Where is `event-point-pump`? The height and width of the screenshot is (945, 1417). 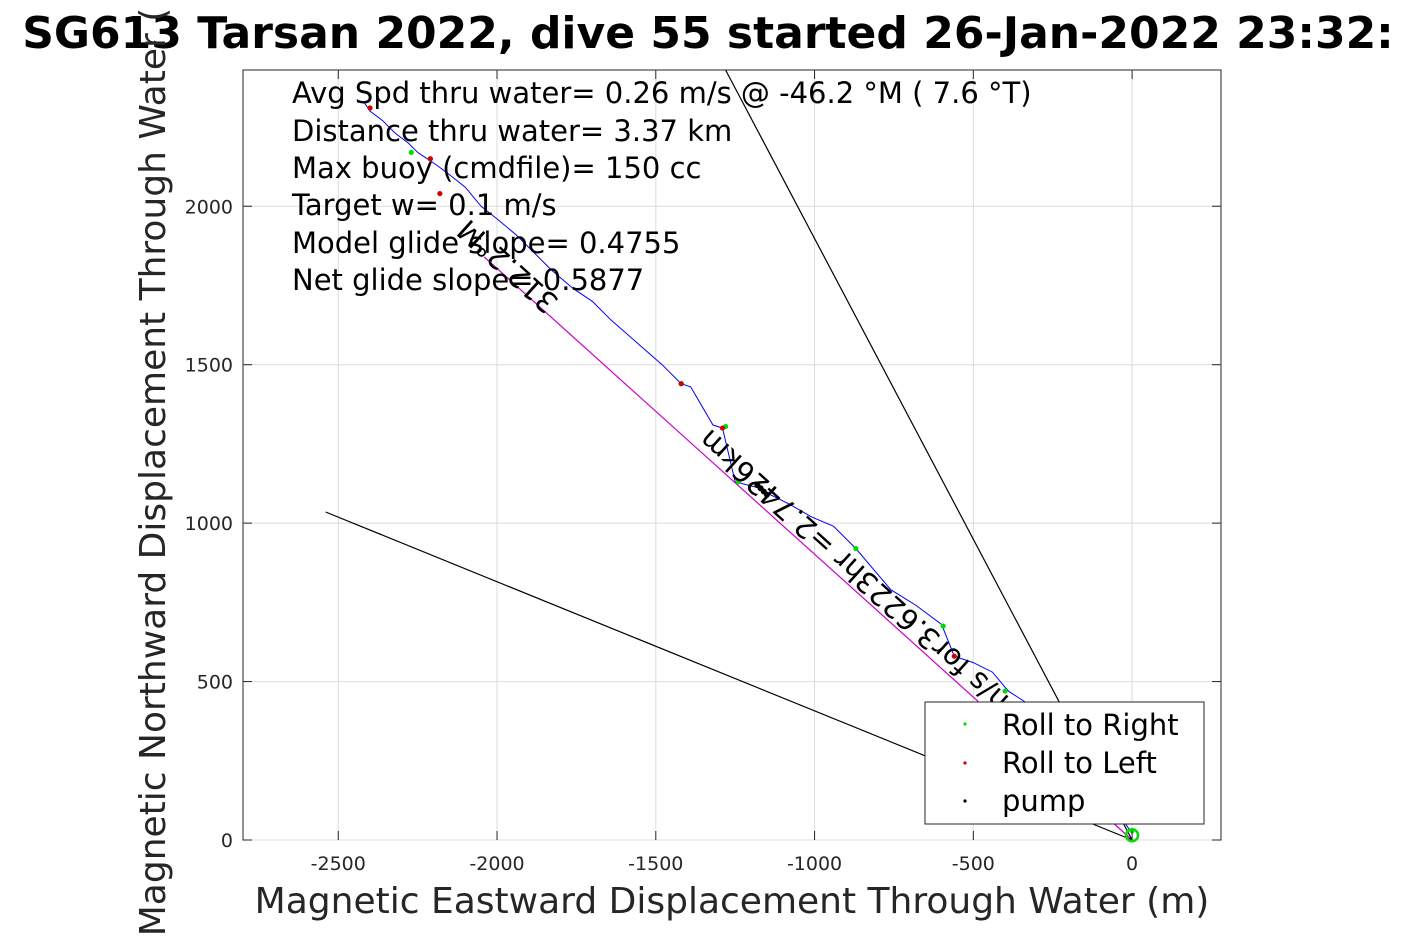 event-point-pump is located at coordinates (766, 494).